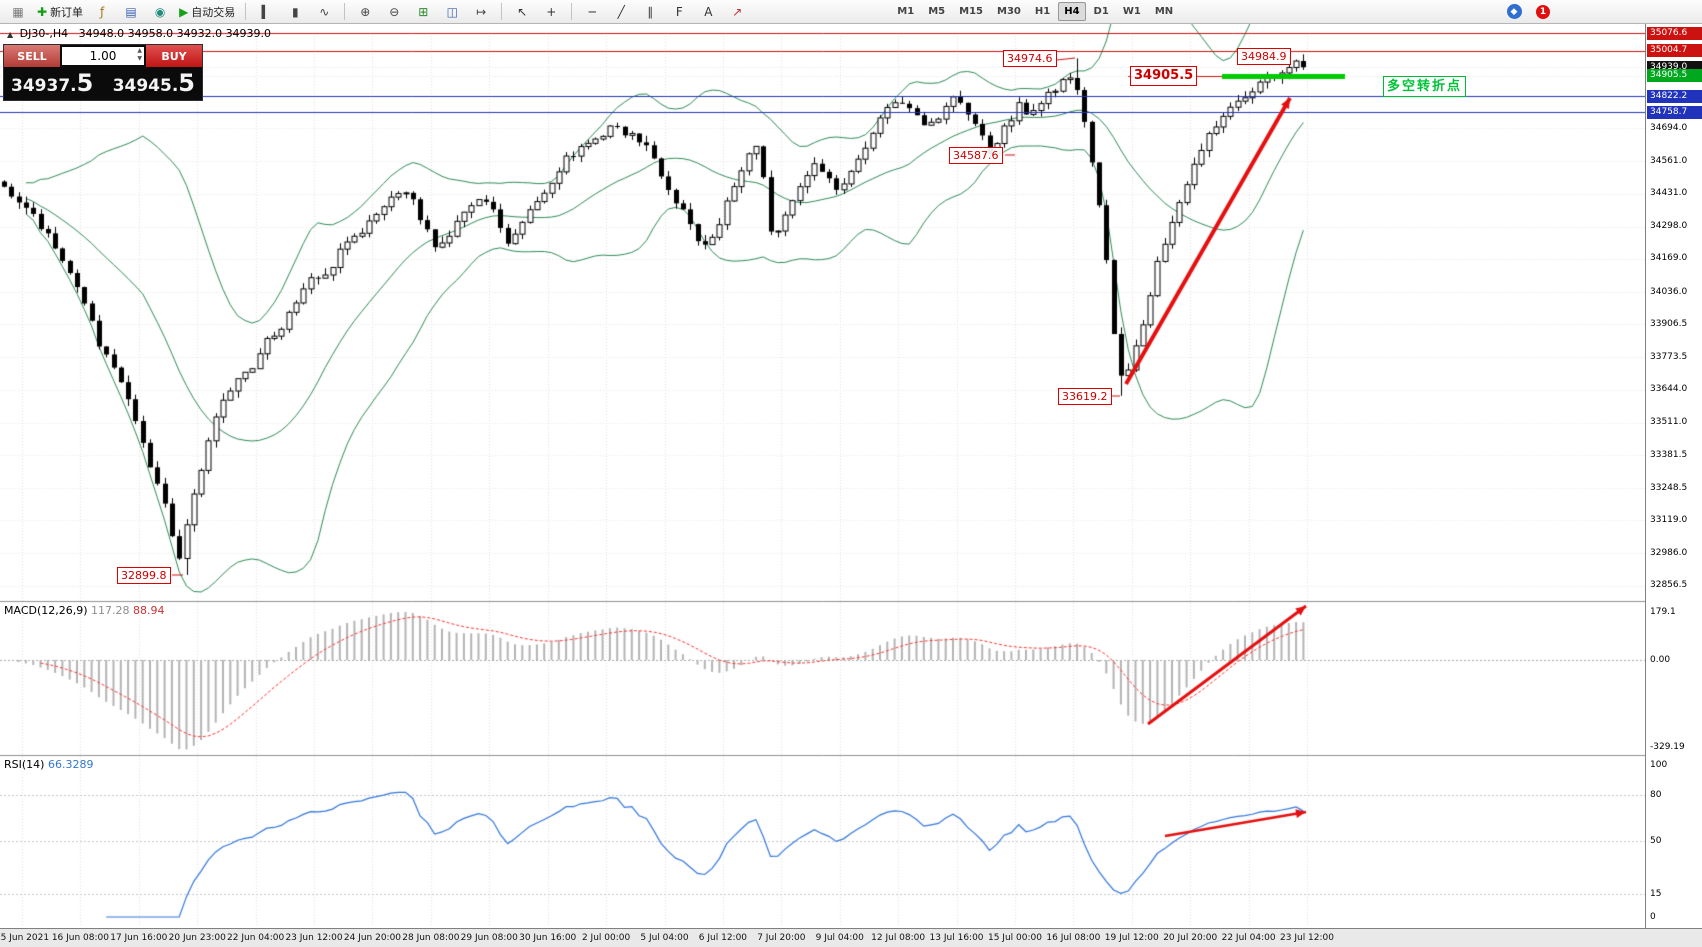  I want to click on bar-chart-icon: ▍, so click(266, 12).